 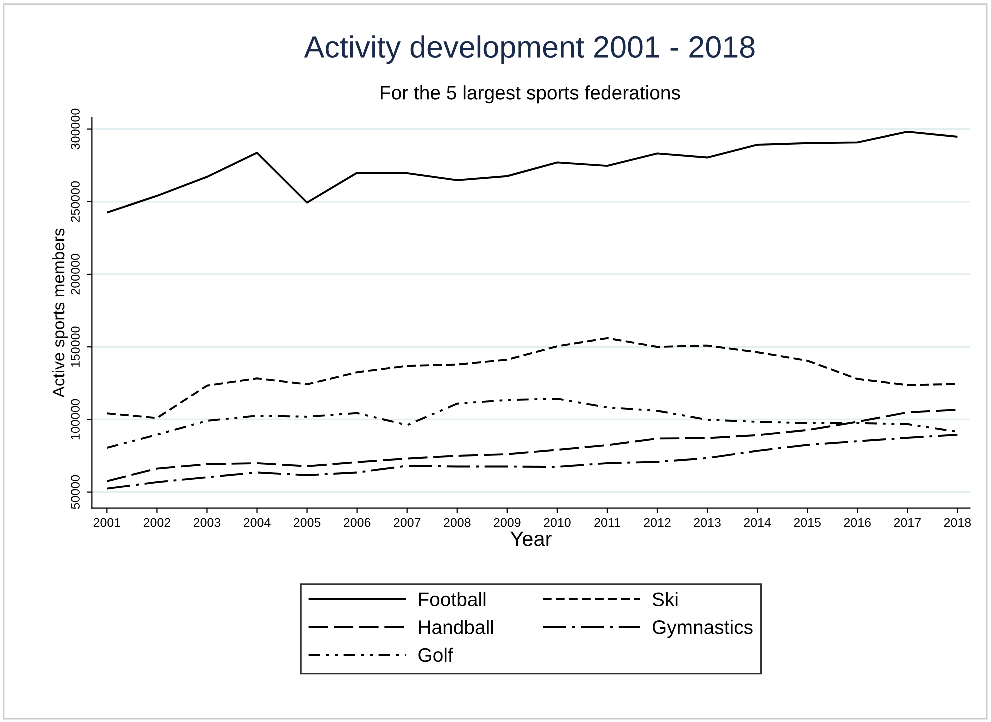 What do you see at coordinates (75, 274) in the screenshot?
I see `y-tick-label: 200000` at bounding box center [75, 274].